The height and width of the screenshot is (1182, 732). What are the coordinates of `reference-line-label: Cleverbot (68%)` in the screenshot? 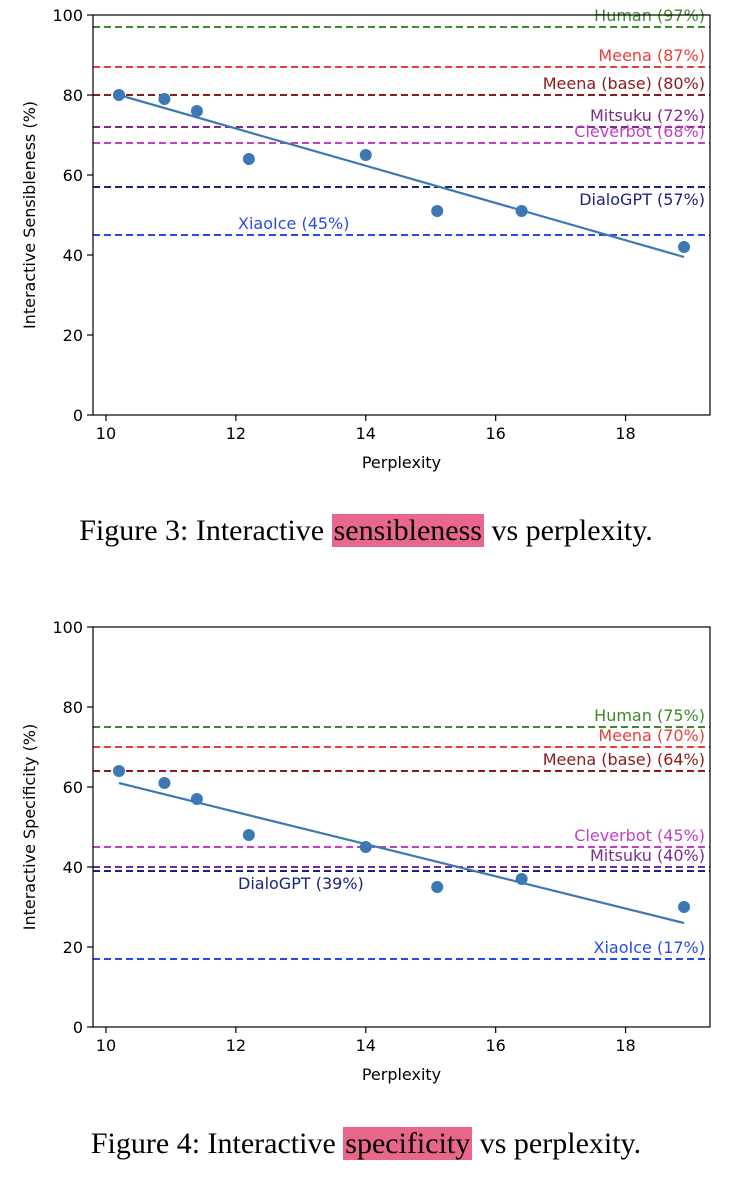 It's located at (639, 131).